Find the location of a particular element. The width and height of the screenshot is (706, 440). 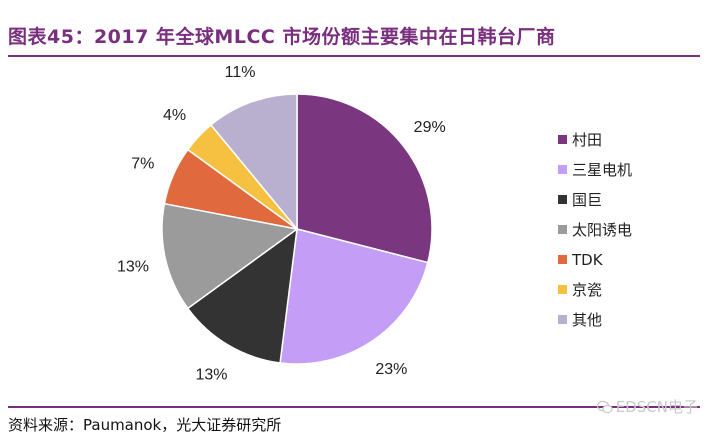

title-divider is located at coordinates (354, 56).